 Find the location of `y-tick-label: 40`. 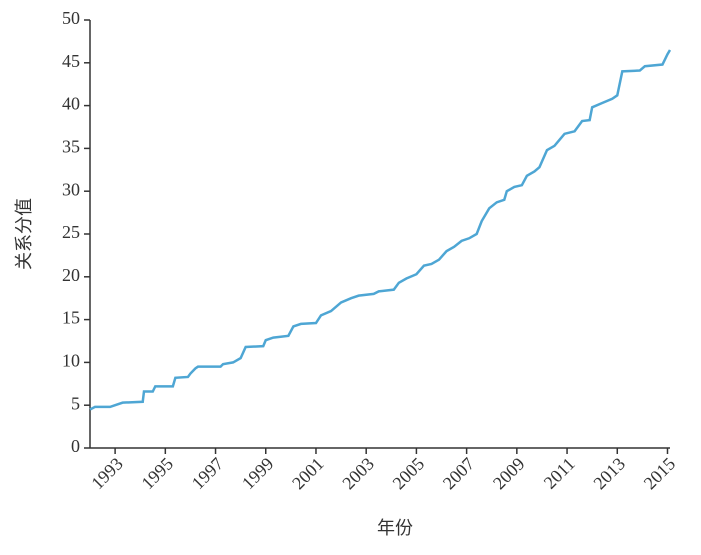

y-tick-label: 40 is located at coordinates (71, 104).